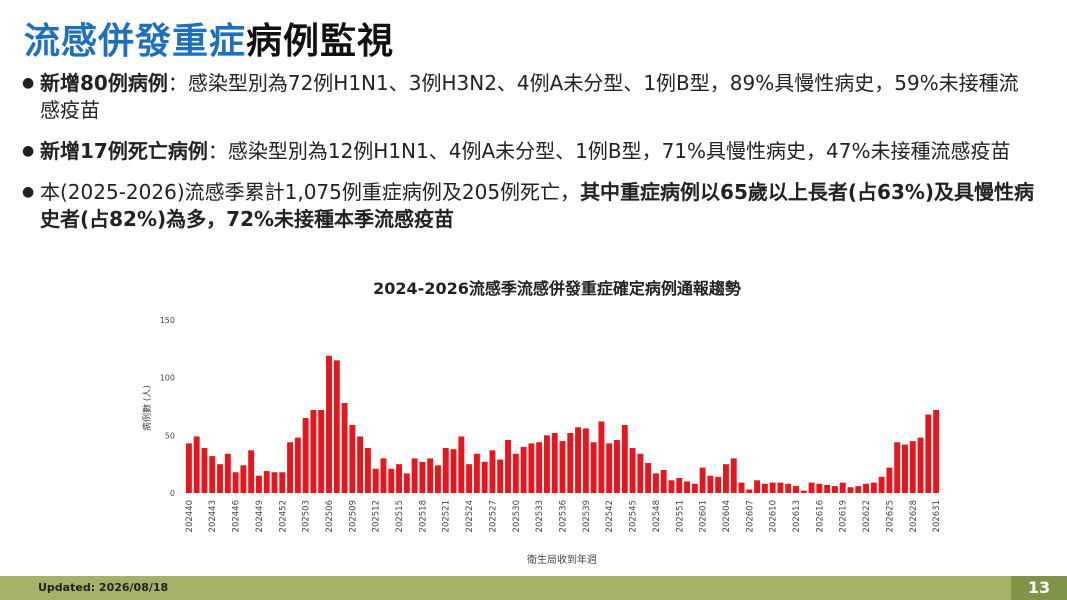 Image resolution: width=1067 pixels, height=600 pixels. Describe the element at coordinates (562, 559) in the screenshot. I see `x-axis-title: 衛生局收到年週` at that location.